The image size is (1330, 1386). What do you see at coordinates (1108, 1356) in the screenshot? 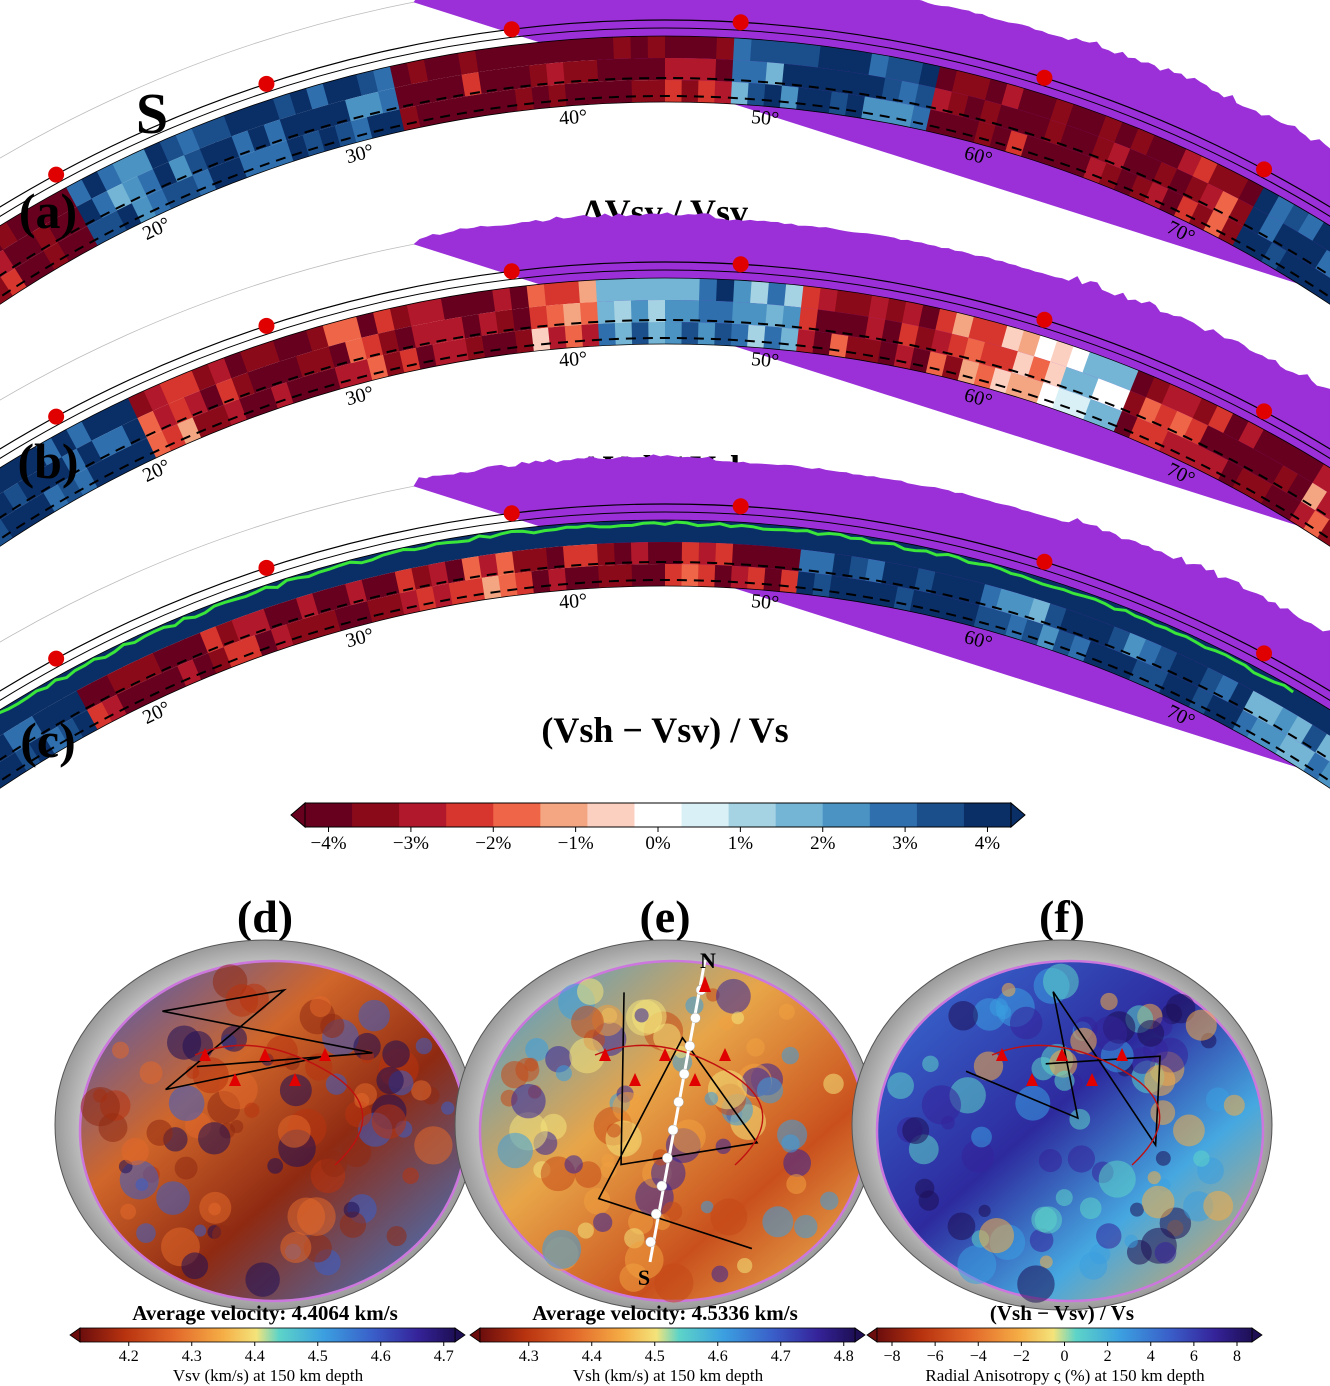
I see `colorbar-tick-label: 2` at bounding box center [1108, 1356].